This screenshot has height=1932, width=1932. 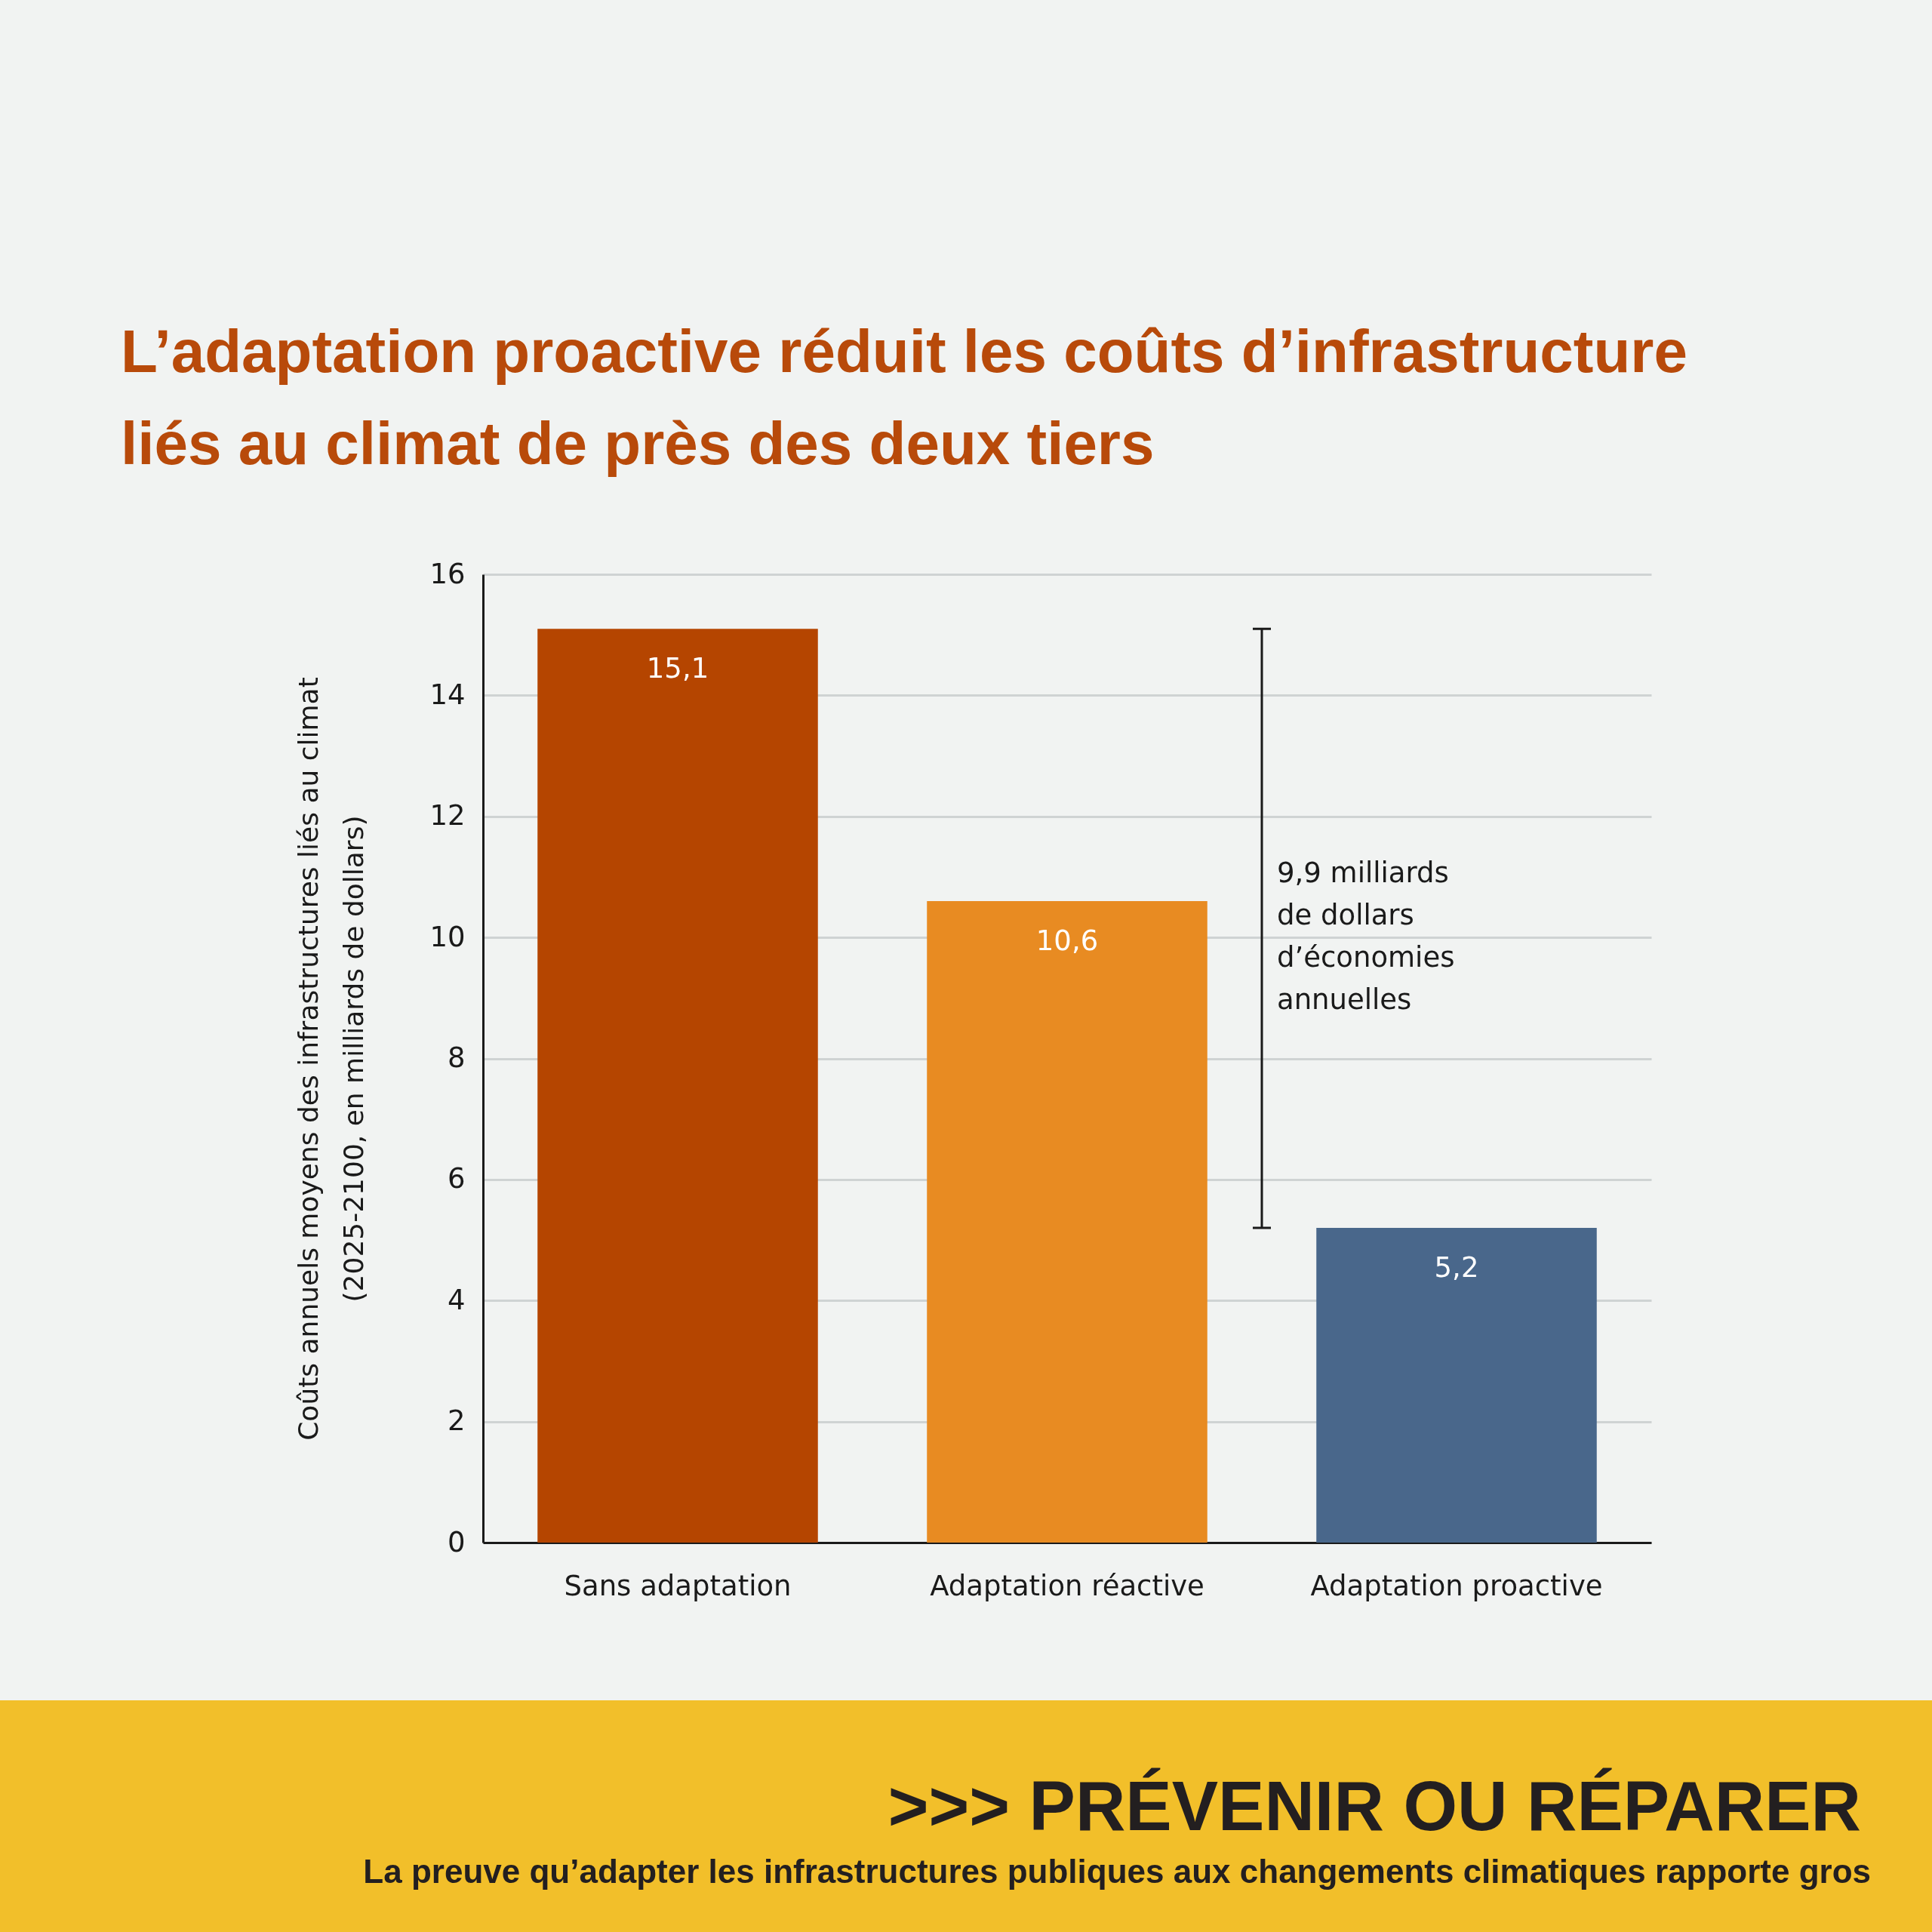 What do you see at coordinates (456, 1421) in the screenshot?
I see `y-tick-label: 2` at bounding box center [456, 1421].